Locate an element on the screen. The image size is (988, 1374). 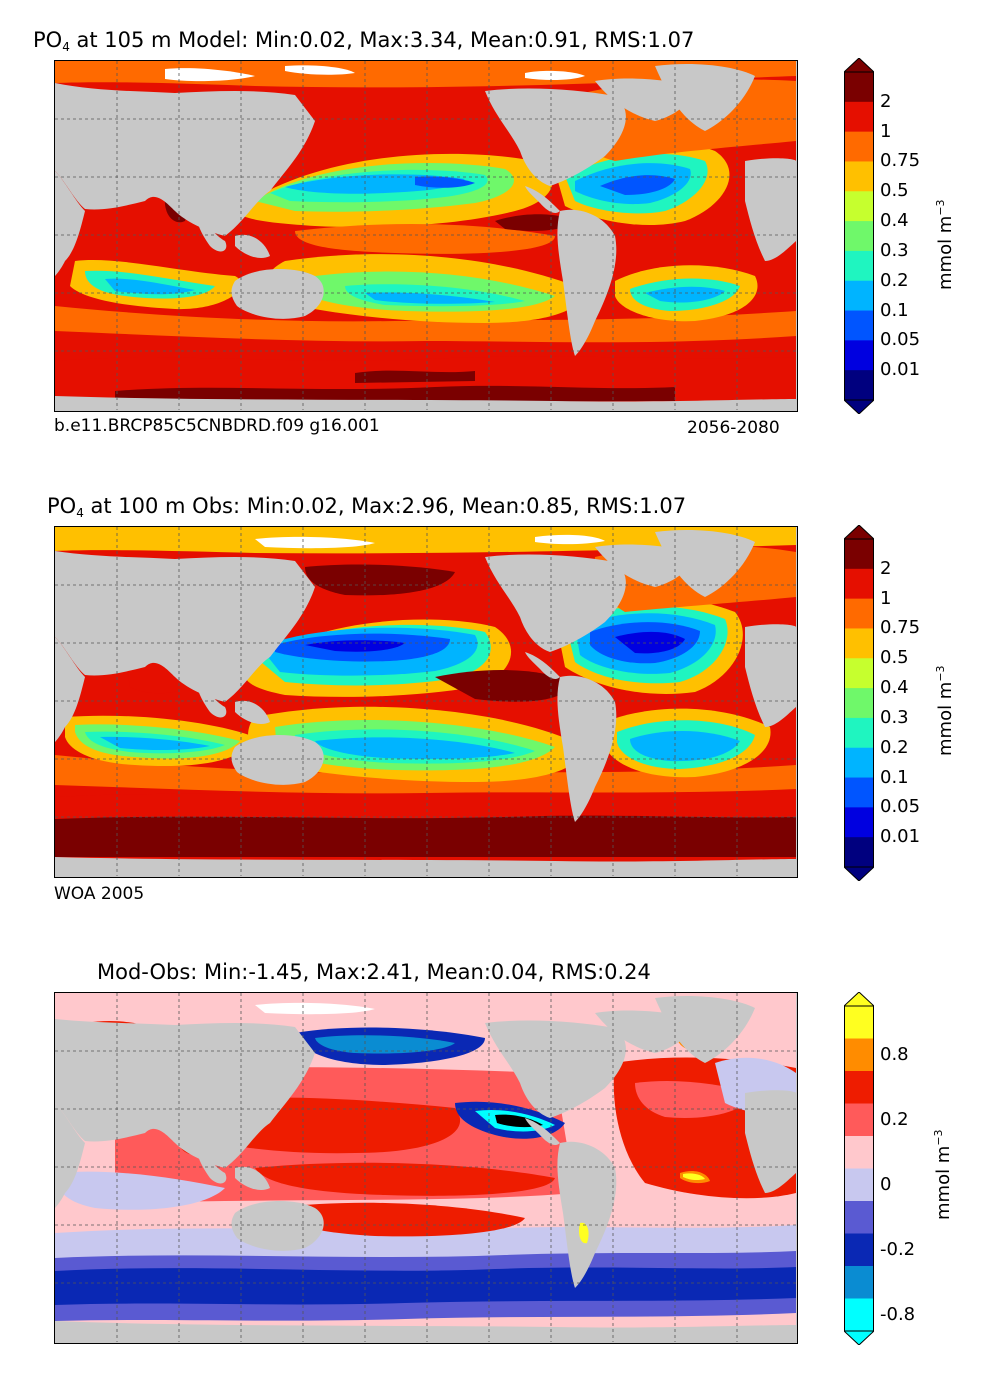
panel1-unit-label: mmol m−3 is located at coordinates (945, 244).